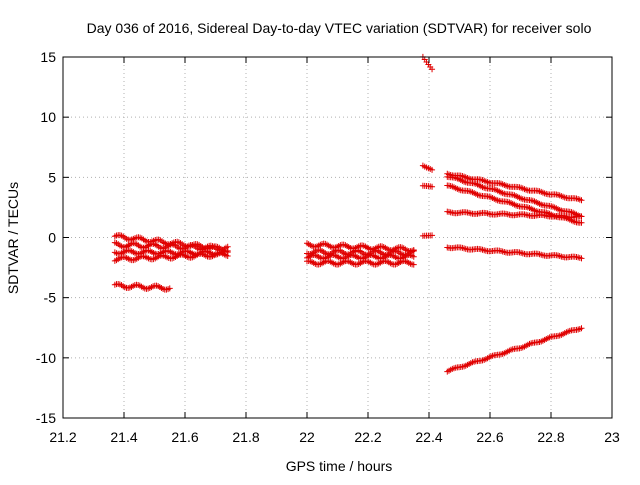 The height and width of the screenshot is (485, 640). I want to click on series-arc-d4, so click(514, 214).